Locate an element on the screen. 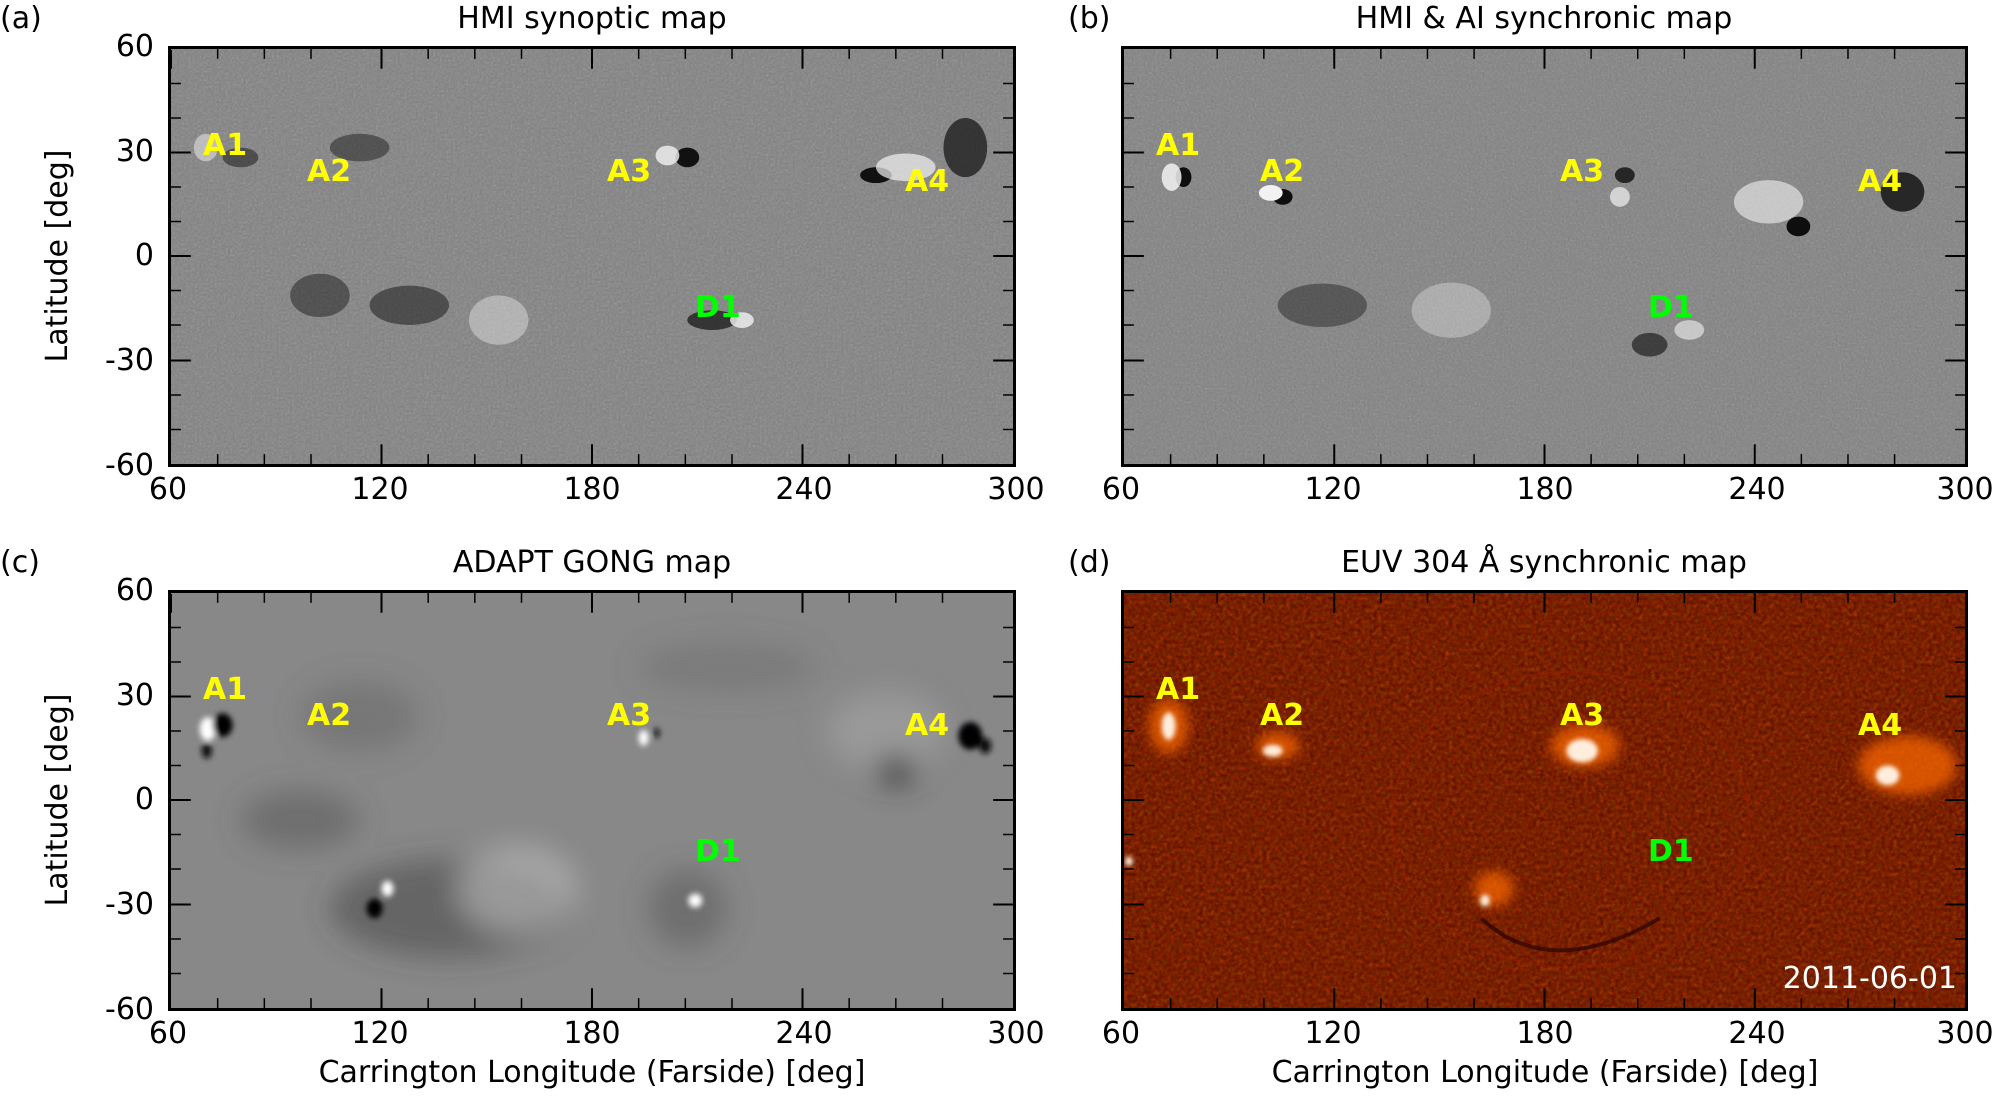  panel-title: EUV 304 Å synchronic map is located at coordinates (1544, 562).